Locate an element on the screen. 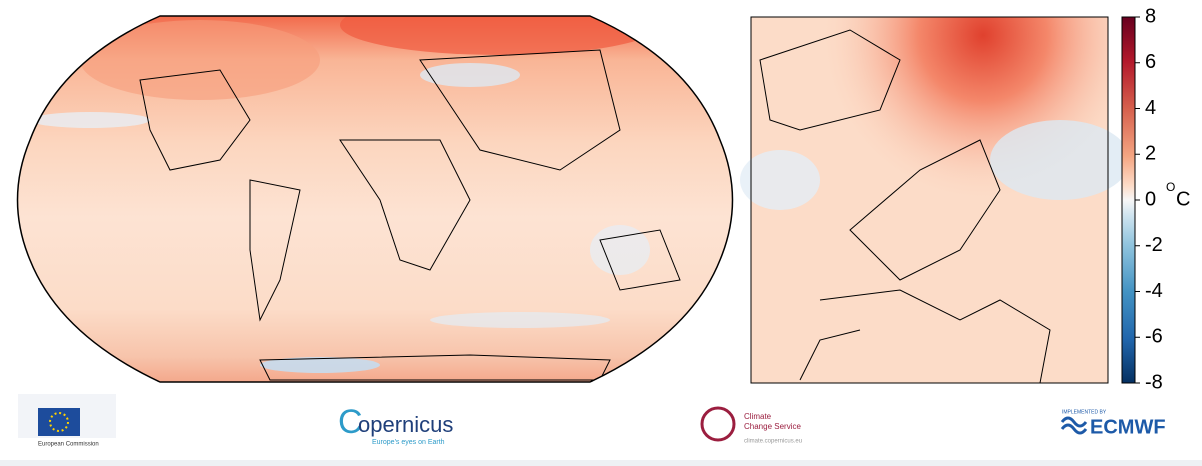 This screenshot has width=1202, height=466. logo-copernicus: C opernicus Europe's eyes on Earth is located at coordinates (395, 424).